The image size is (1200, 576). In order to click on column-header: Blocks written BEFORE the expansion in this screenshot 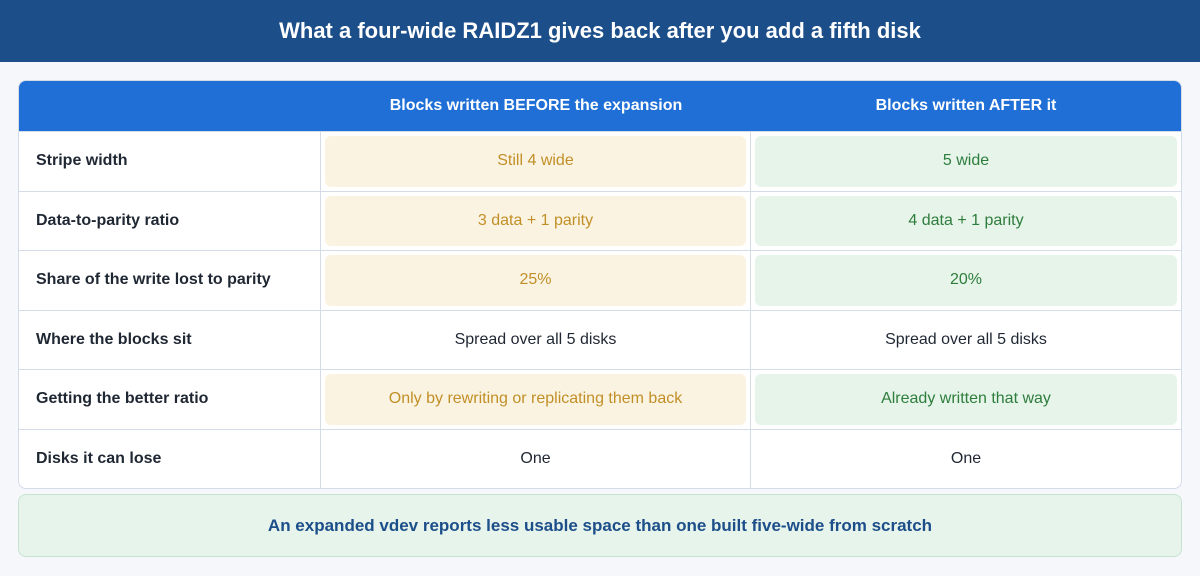, I will do `click(536, 105)`.